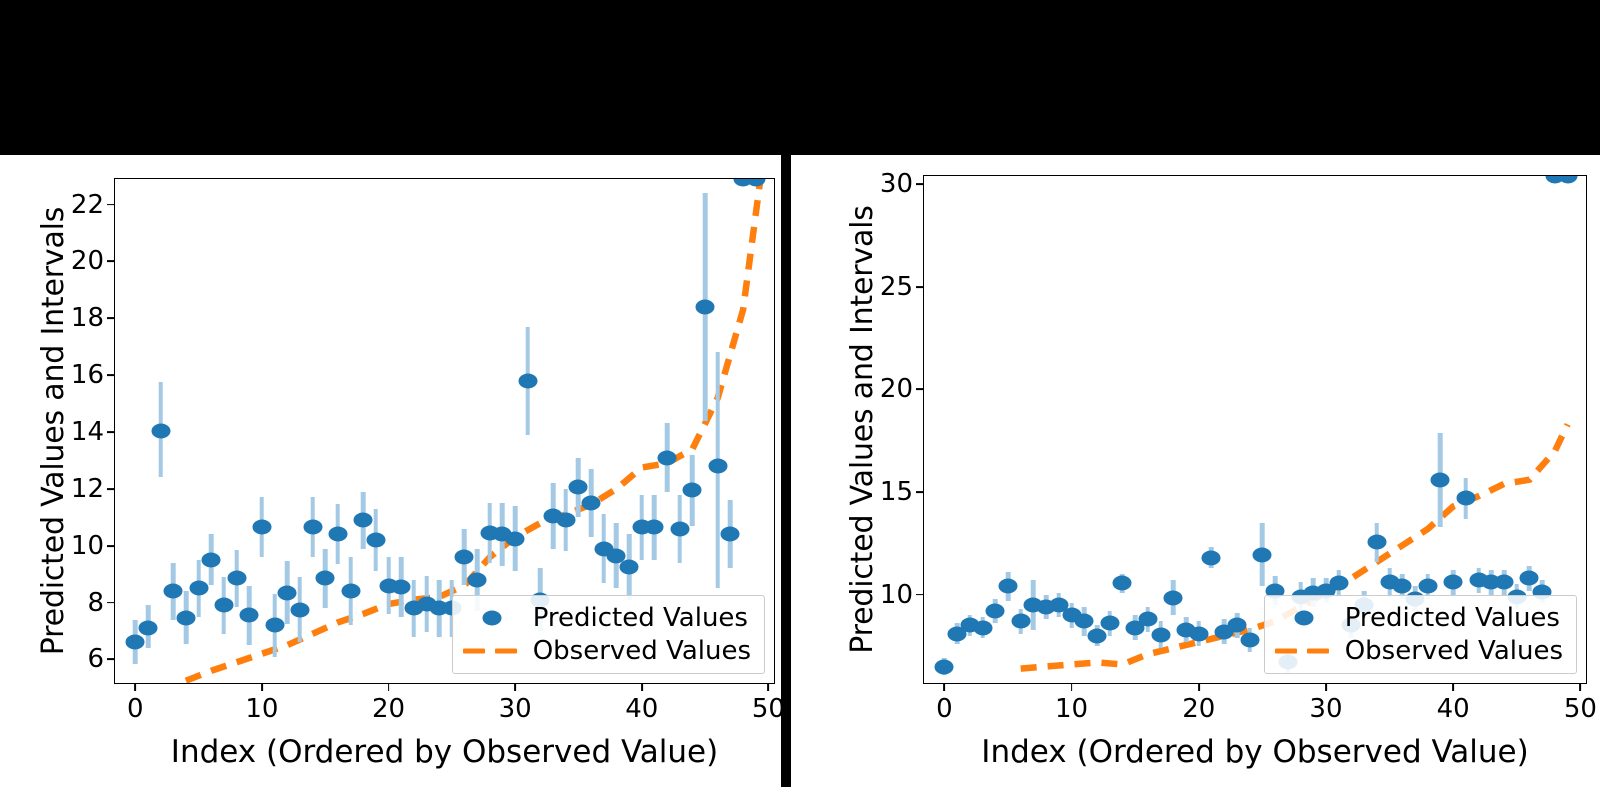 The width and height of the screenshot is (1600, 787). Describe the element at coordinates (608, 634) in the screenshot. I see `legend-left: Predicted Values Observed Values` at that location.